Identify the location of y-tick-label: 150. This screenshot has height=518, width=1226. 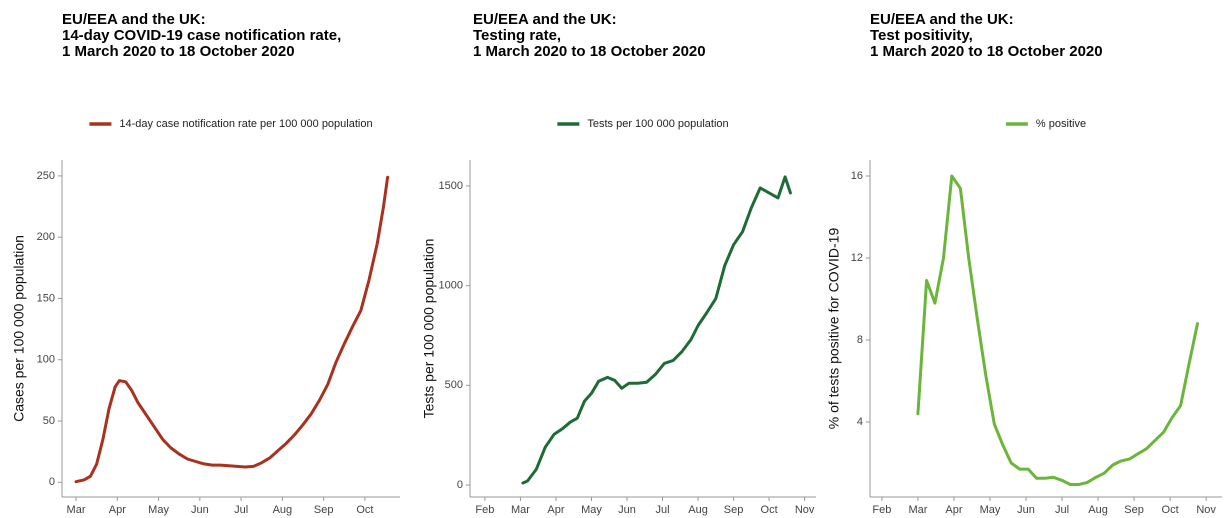
(46, 298).